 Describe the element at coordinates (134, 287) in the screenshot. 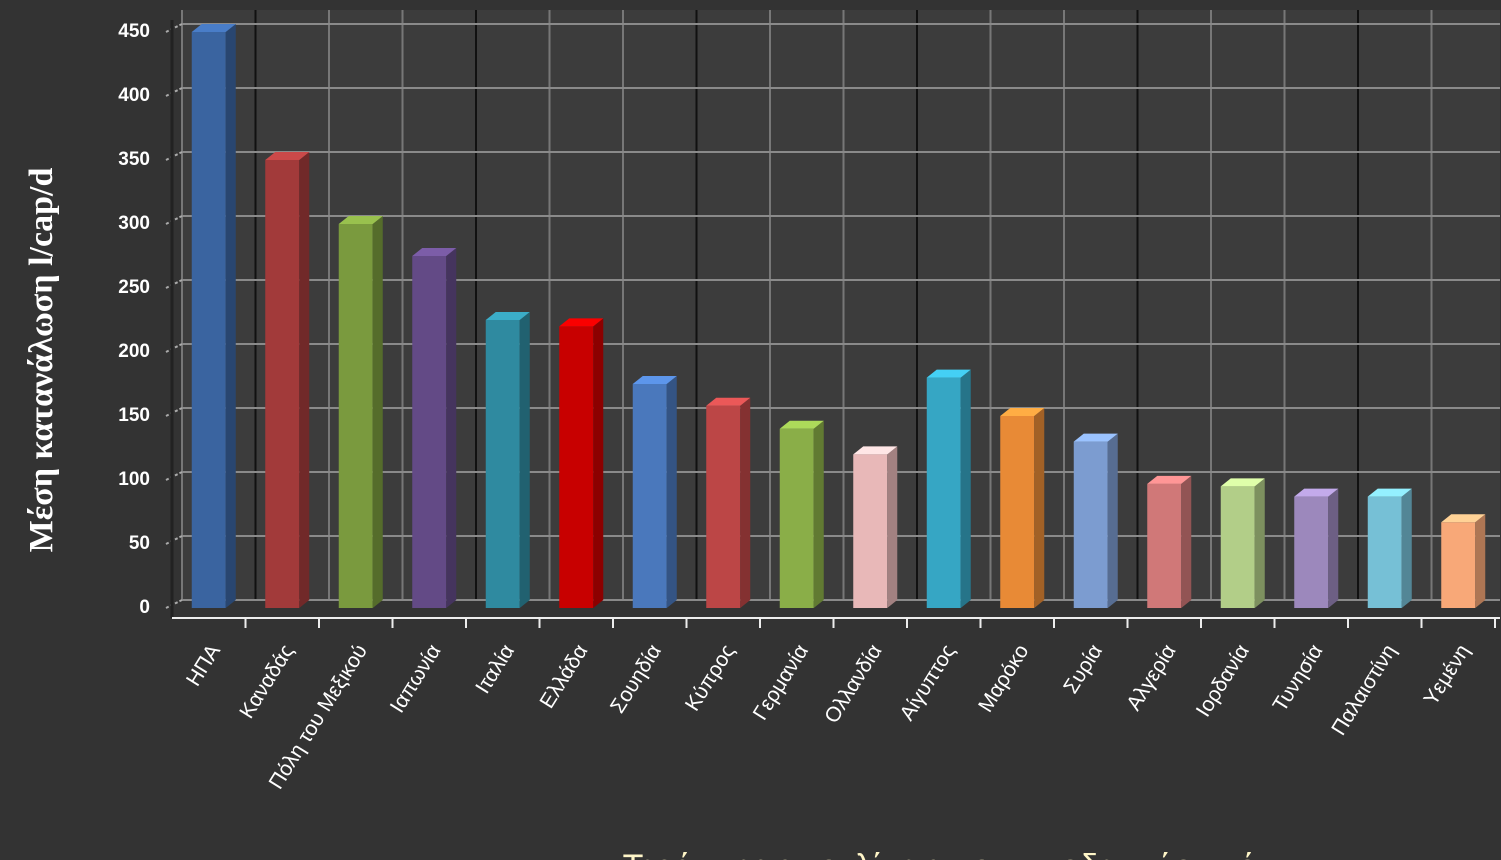

I see `y-tick-label: 250` at that location.